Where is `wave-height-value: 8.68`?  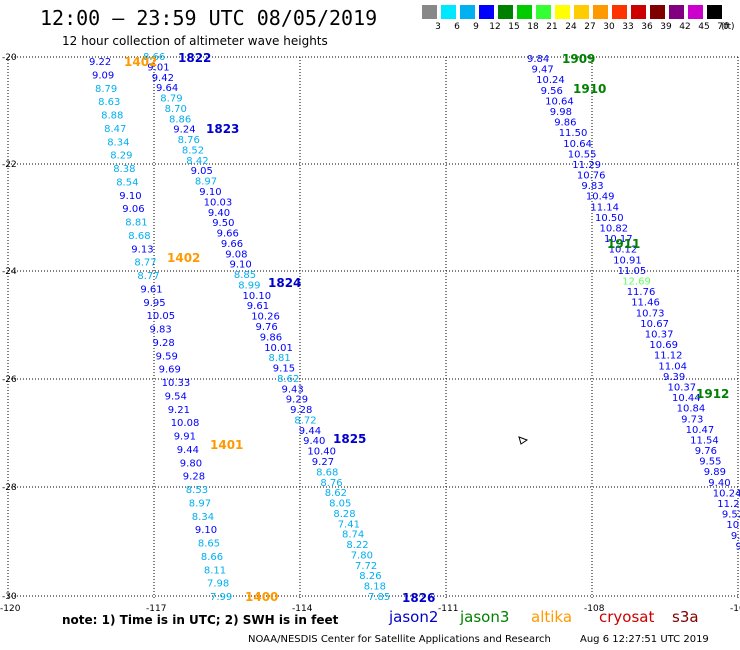 wave-height-value: 8.68 is located at coordinates (139, 236).